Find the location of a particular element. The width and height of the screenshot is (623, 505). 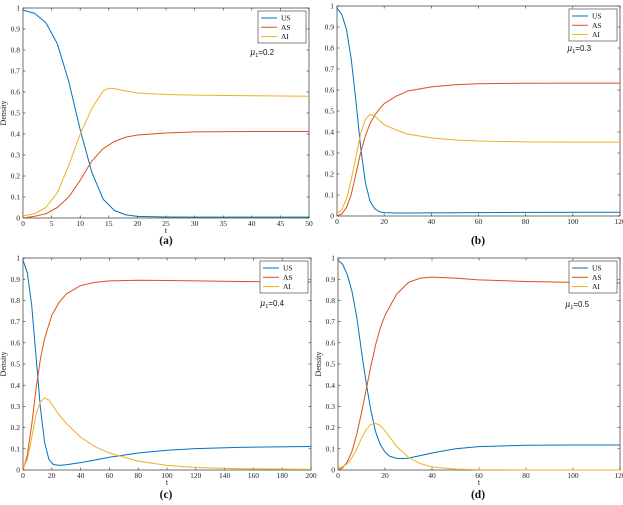

x-tick-label: 10 is located at coordinates (80, 223).